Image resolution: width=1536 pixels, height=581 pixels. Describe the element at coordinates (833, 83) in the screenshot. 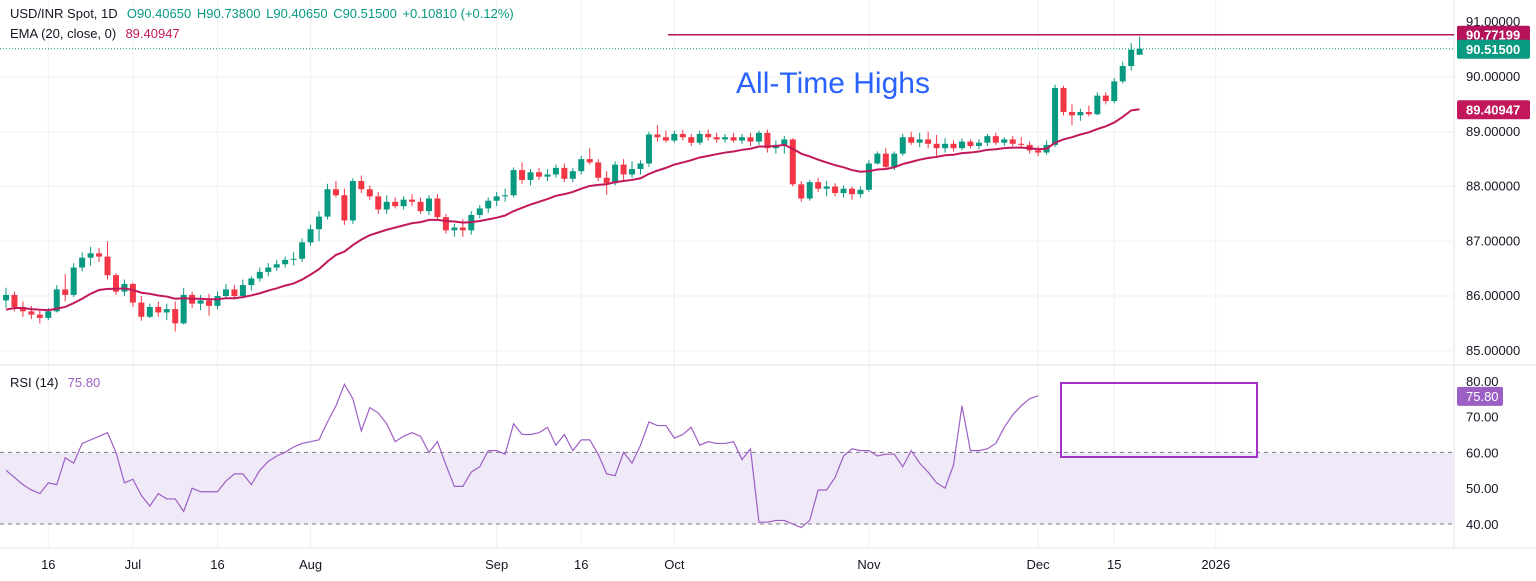

I see `annotation-label: All-Time Highs` at that location.